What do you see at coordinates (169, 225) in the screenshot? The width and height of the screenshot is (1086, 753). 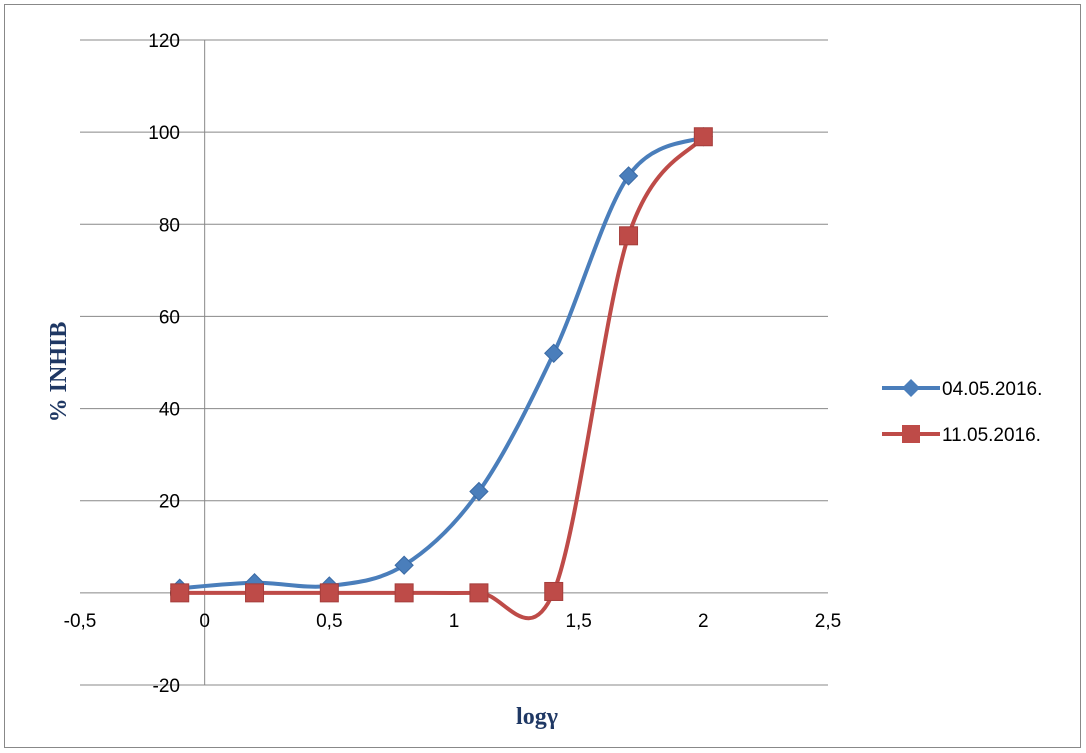 I see `y-tick-label: 80` at bounding box center [169, 225].